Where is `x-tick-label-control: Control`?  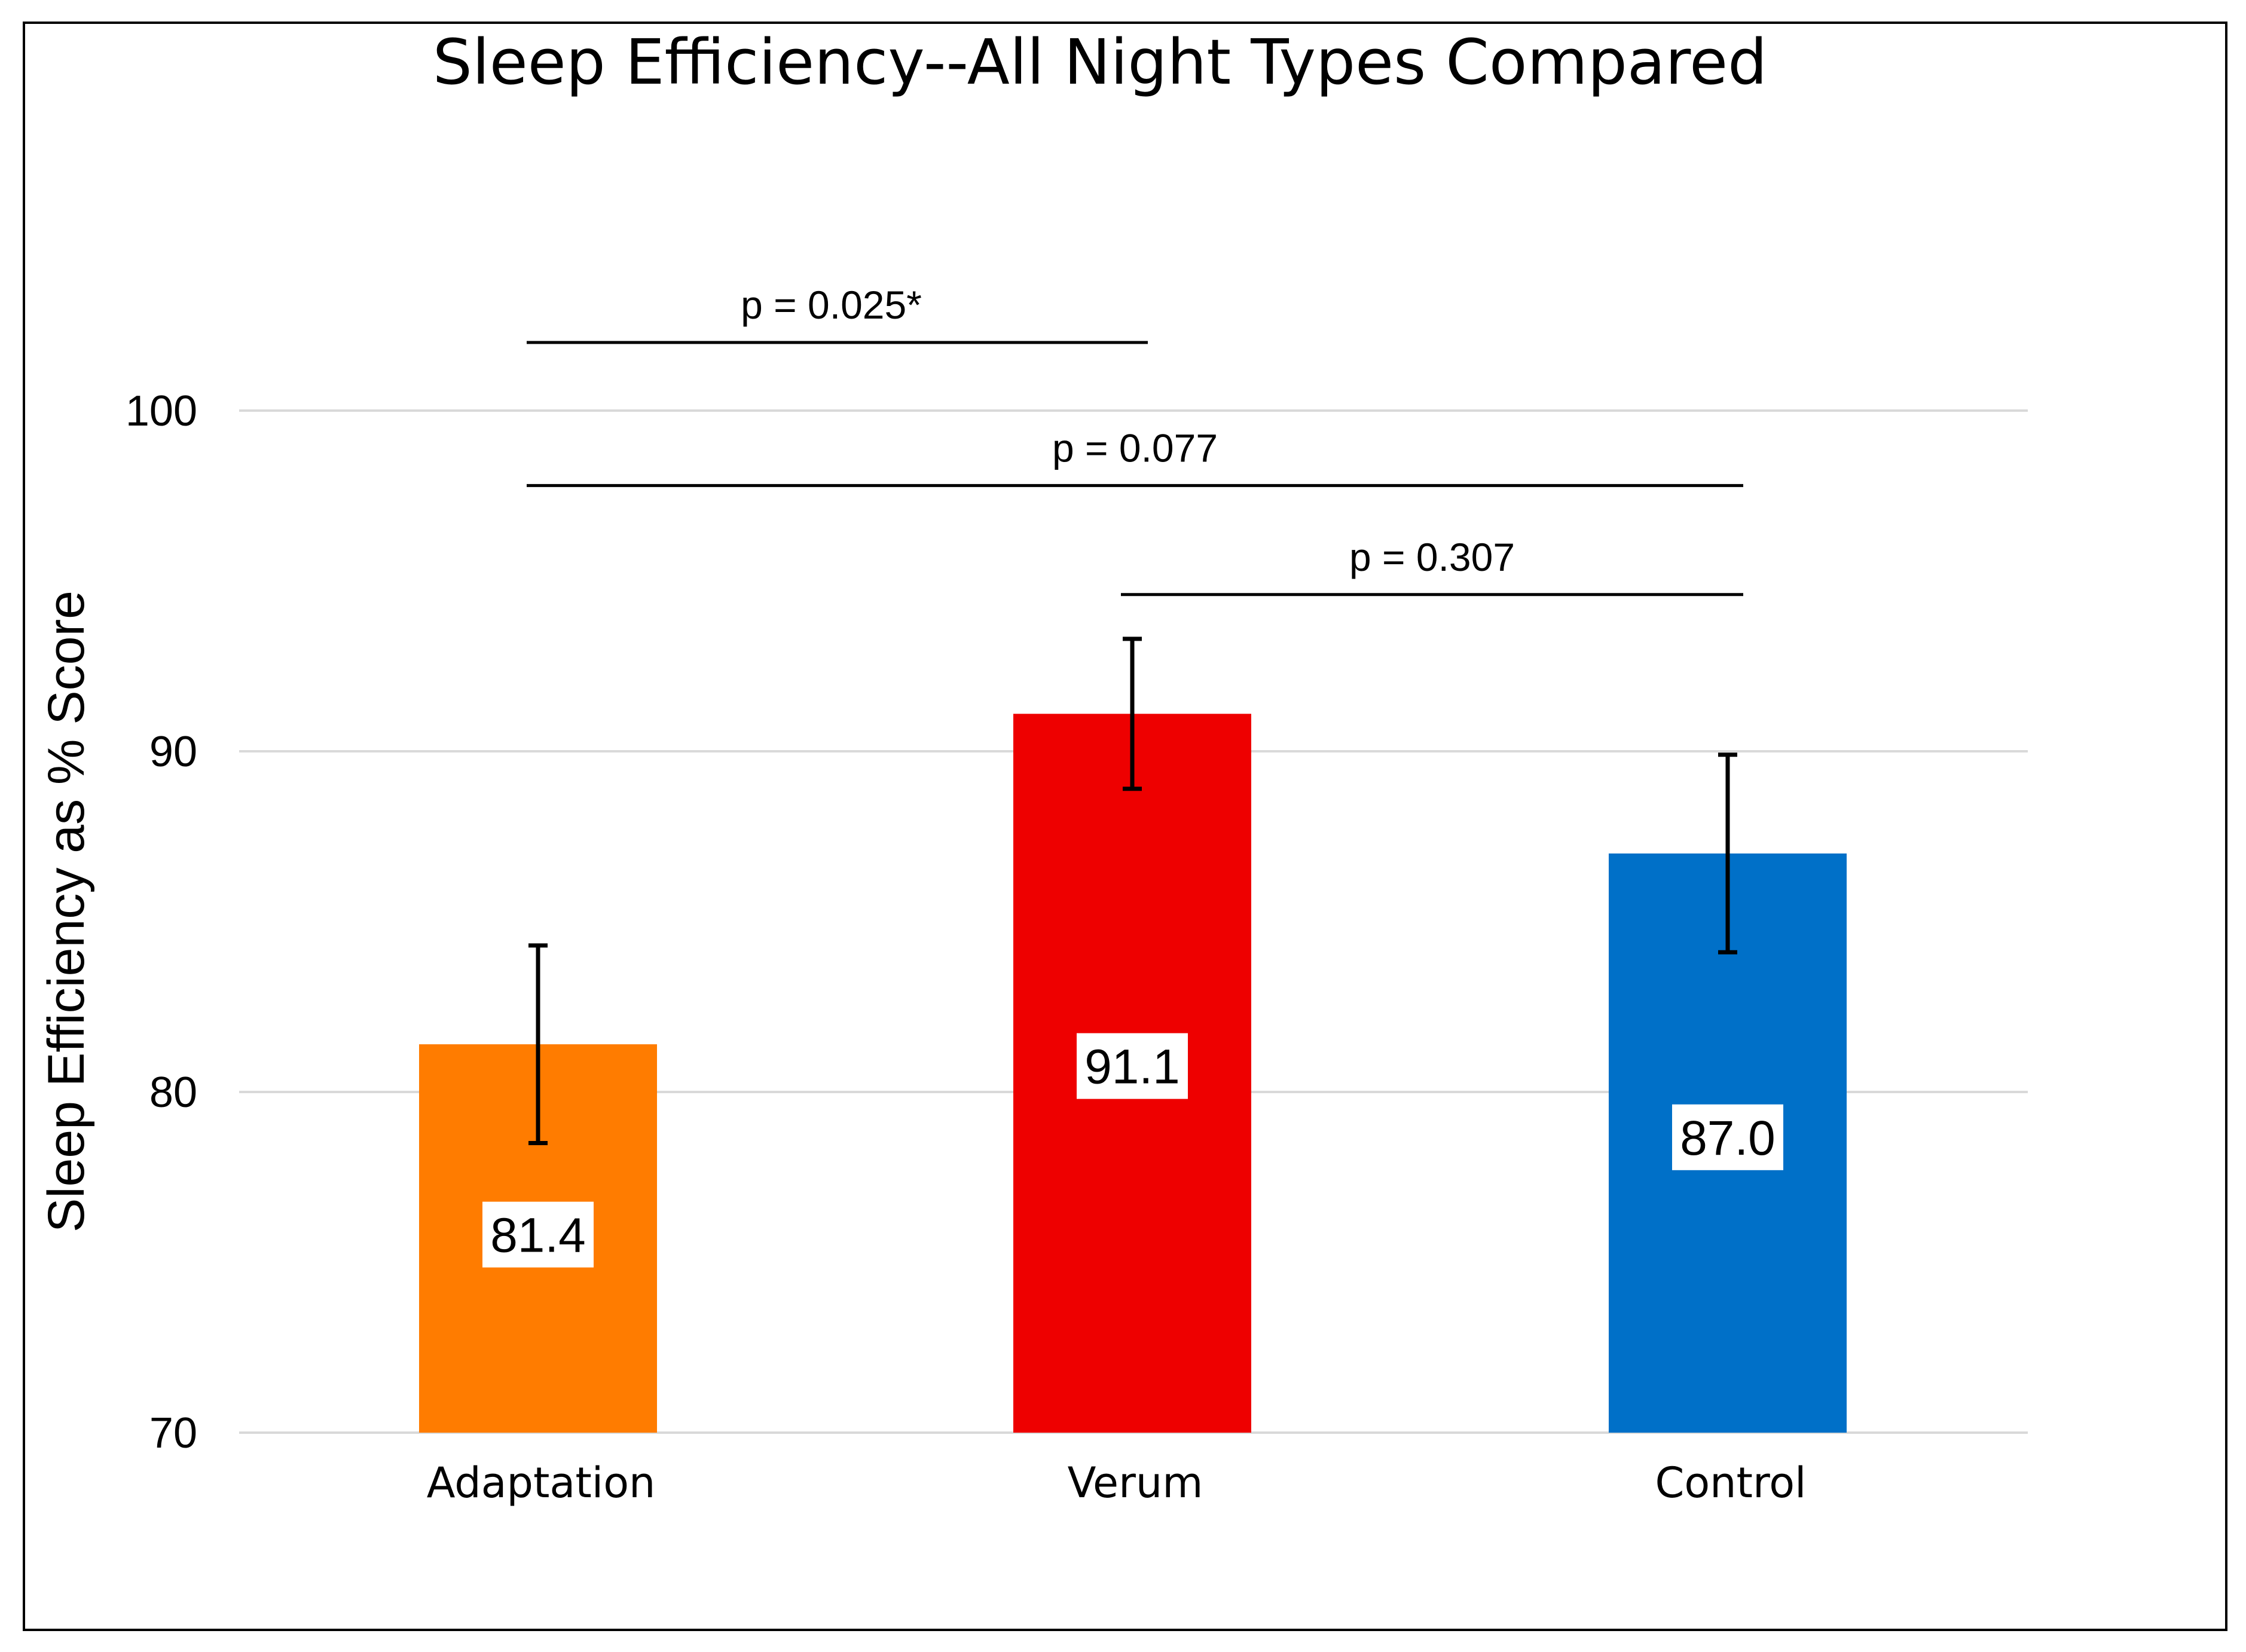 x-tick-label-control: Control is located at coordinates (1730, 1482).